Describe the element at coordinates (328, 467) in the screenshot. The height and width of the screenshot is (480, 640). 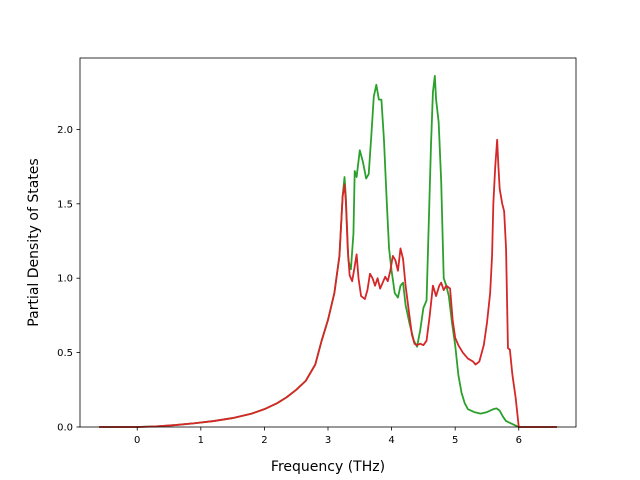
I see `x-axis-label: Frequency (THz)` at that location.